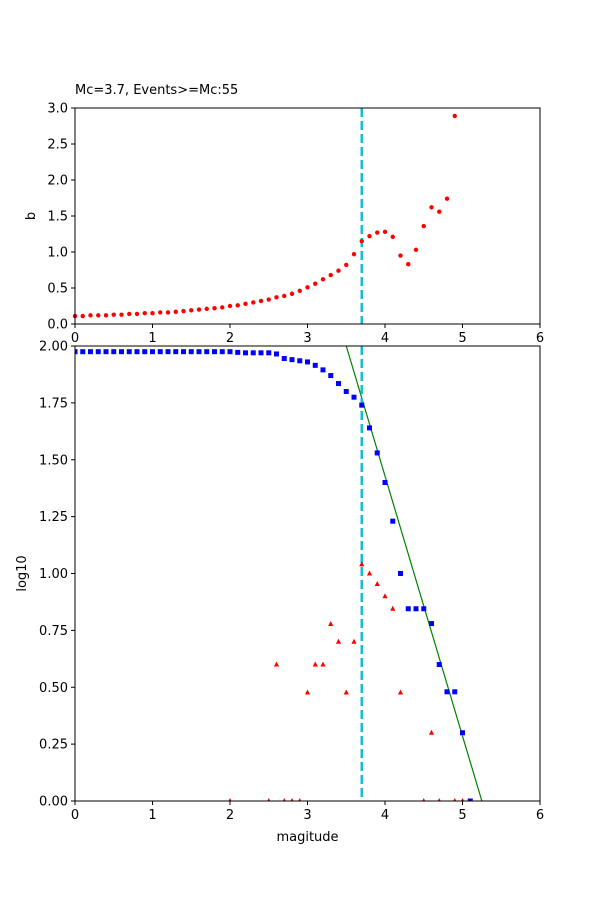 The width and height of the screenshot is (600, 905). I want to click on y-tick-label: 1.25, so click(53, 517).